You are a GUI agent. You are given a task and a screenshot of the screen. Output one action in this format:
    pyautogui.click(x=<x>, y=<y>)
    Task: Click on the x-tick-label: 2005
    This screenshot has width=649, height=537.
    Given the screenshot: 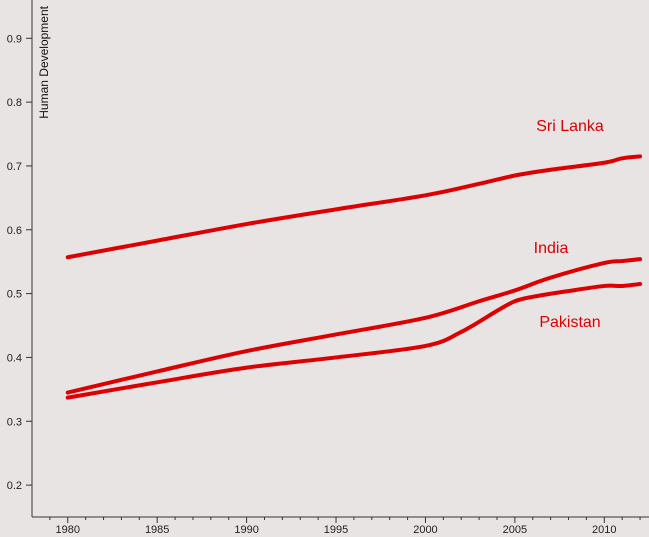 What is the action you would take?
    pyautogui.click(x=515, y=530)
    